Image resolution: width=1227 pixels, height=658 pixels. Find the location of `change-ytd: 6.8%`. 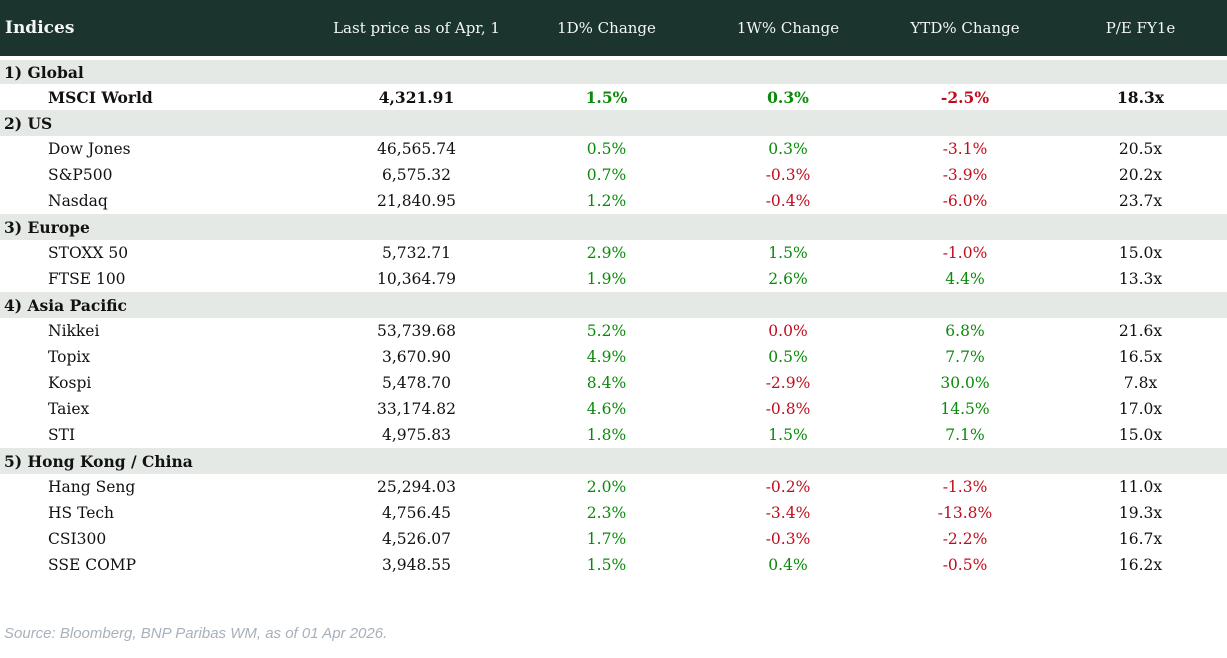

change-ytd: 6.8% is located at coordinates (965, 331).